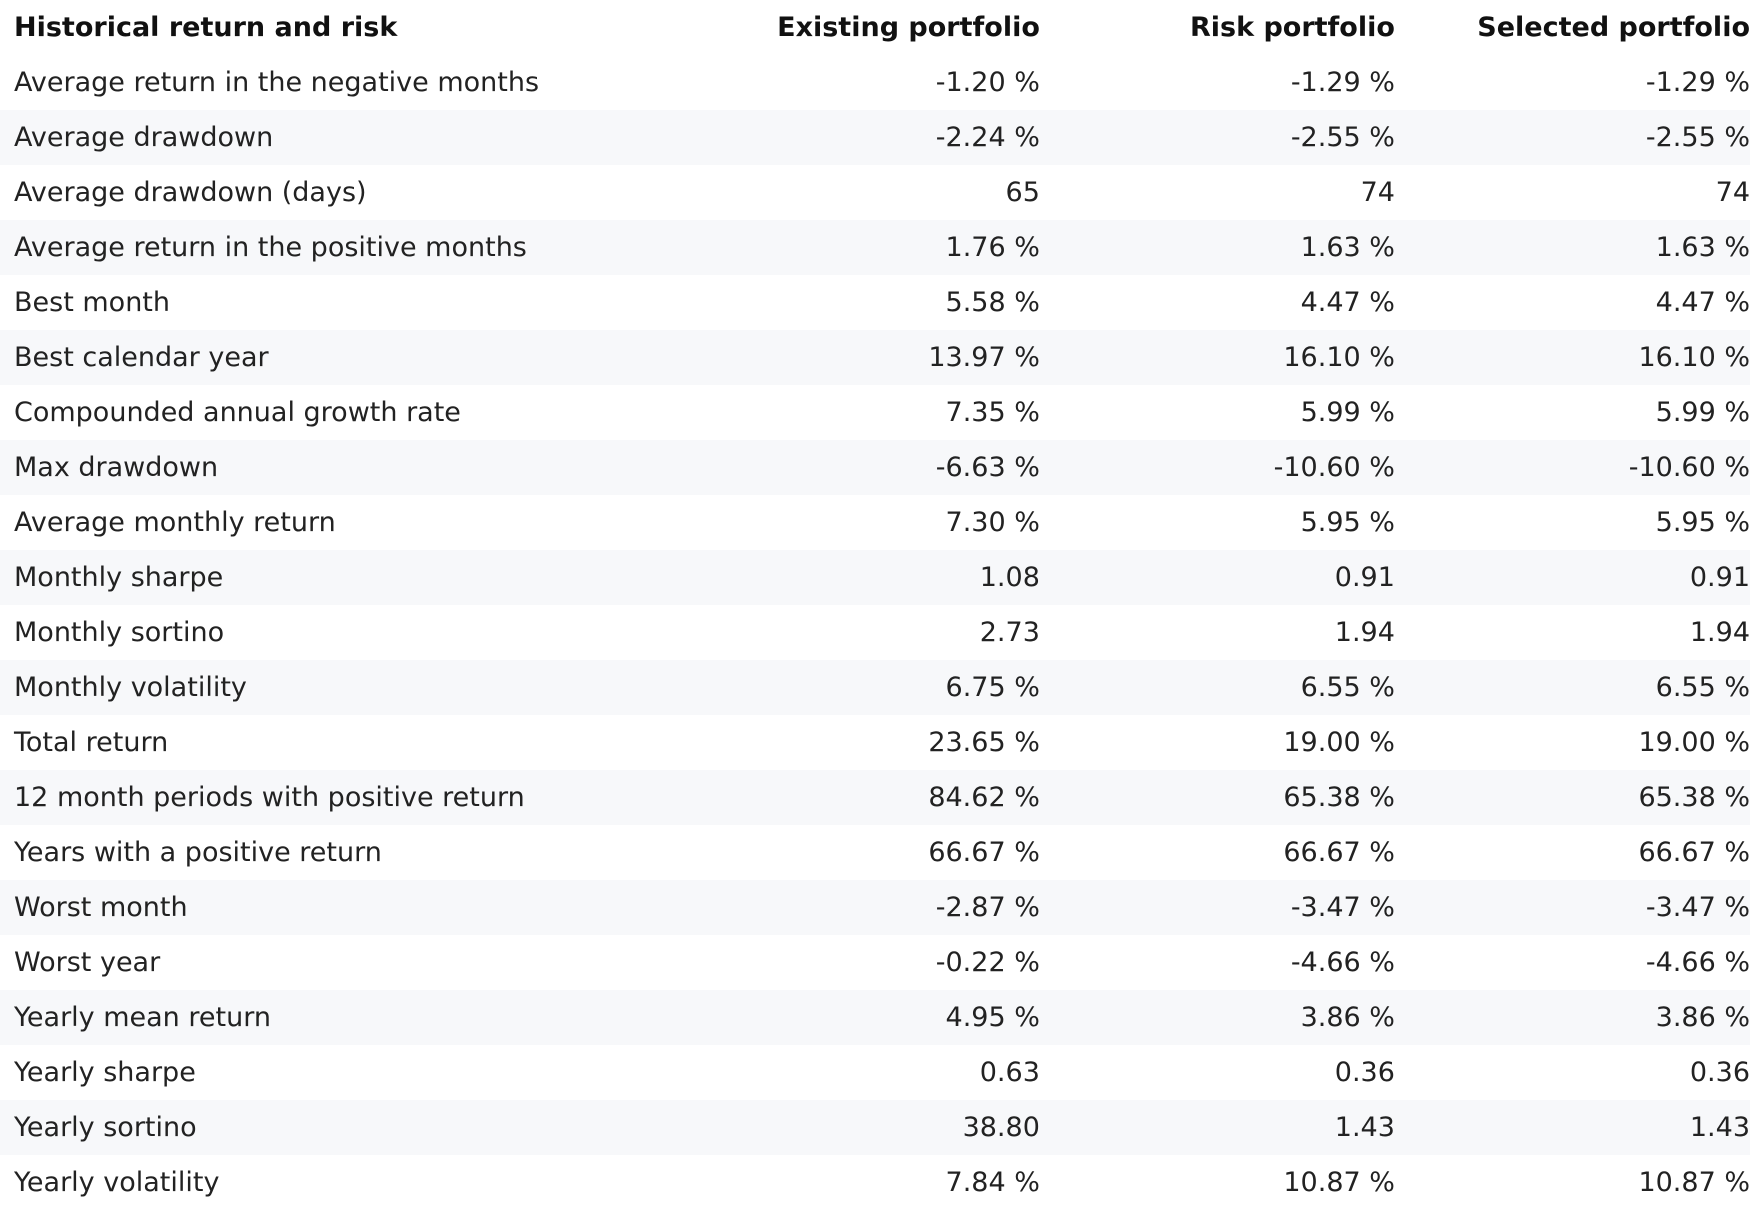 The image size is (1750, 1218). I want to click on selected-portfolio-value: 4.47 %, so click(1702, 302).